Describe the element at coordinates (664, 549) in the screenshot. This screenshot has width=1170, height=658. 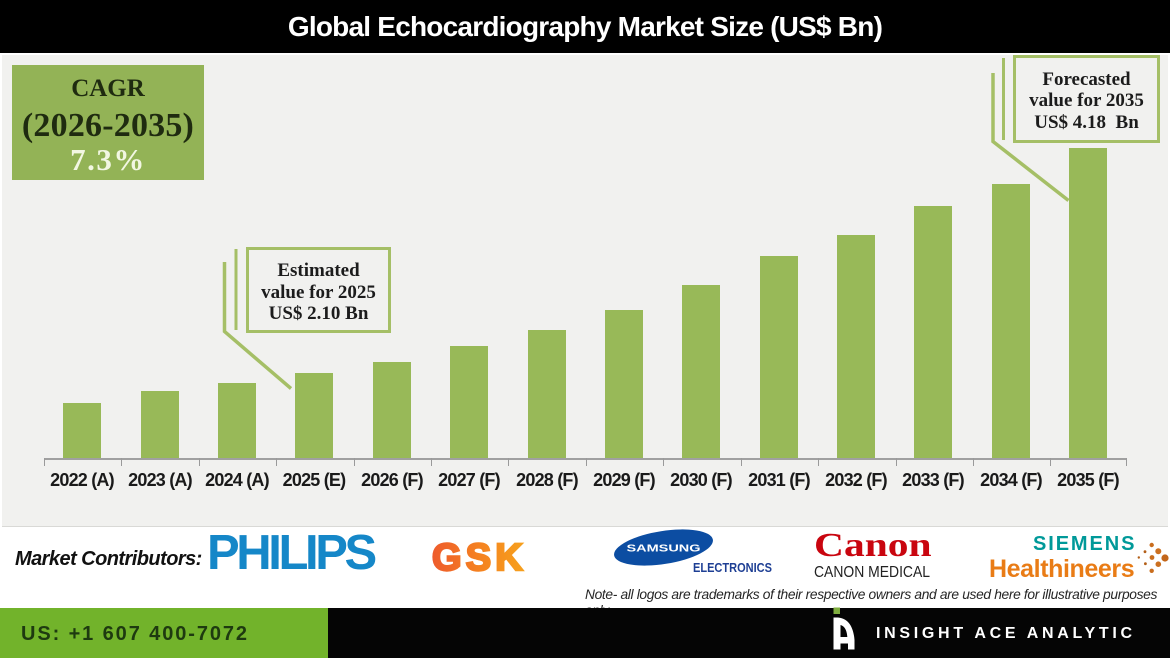
I see `svg-text: SAMSUNG` at that location.